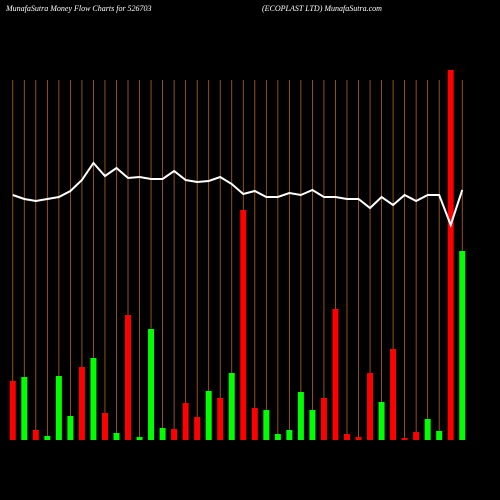  What do you see at coordinates (78, 8) in the screenshot?
I see `chart-title: MunafaSutra Money Flow Charts for 526703` at bounding box center [78, 8].